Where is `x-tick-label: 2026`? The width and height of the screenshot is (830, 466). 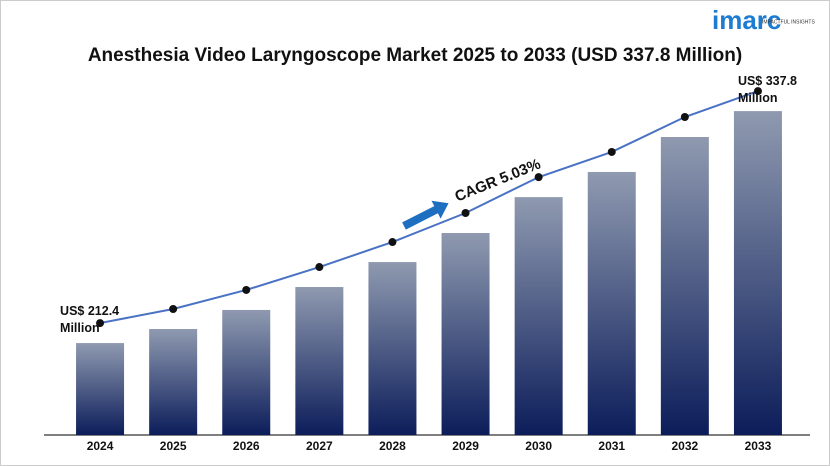
x-tick-label: 2026 is located at coordinates (246, 446).